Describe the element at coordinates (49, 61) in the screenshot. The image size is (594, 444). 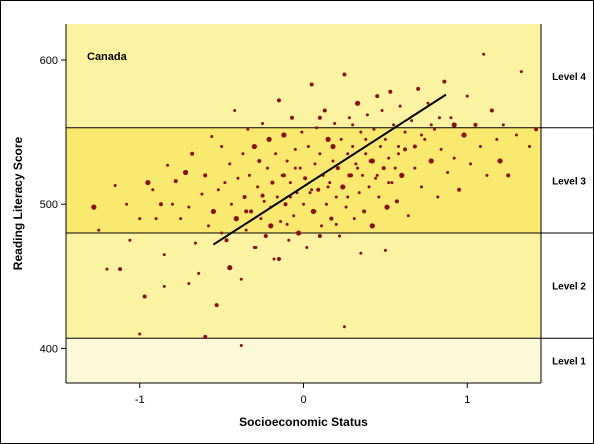
I see `y-tick-label: 600` at that location.